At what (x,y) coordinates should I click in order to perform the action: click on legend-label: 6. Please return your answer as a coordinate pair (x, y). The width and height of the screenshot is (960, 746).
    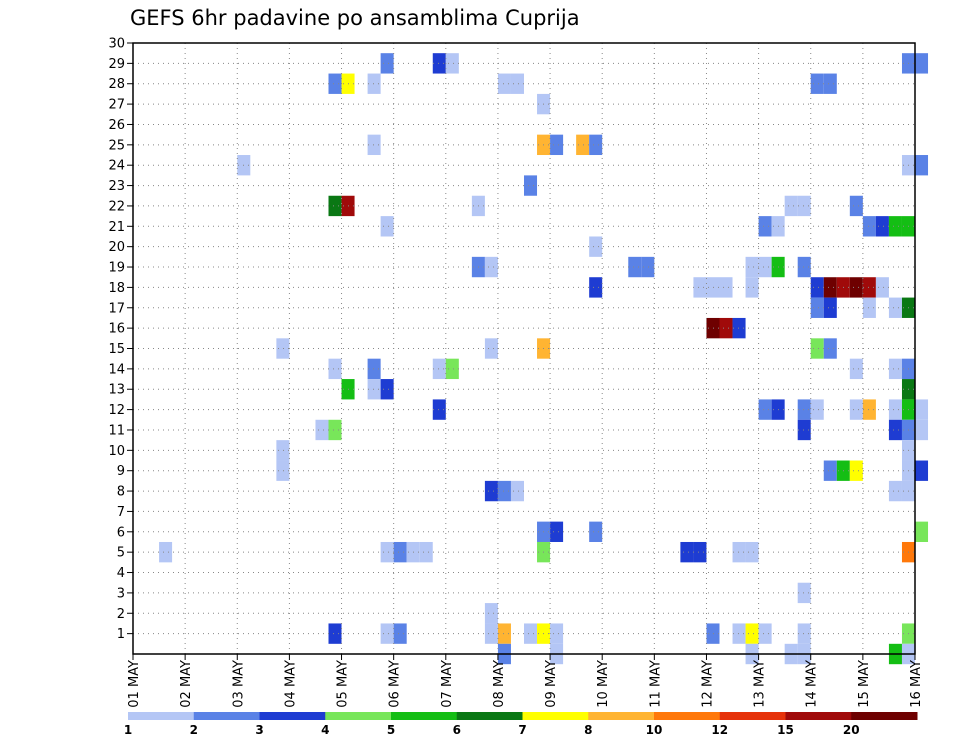
    Looking at the image, I should click on (457, 730).